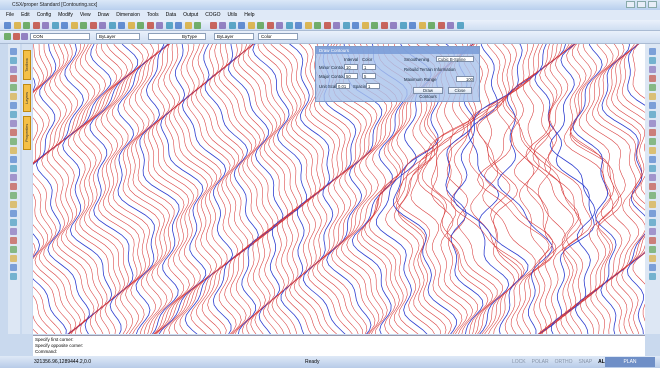 Image resolution: width=660 pixels, height=368 pixels. I want to click on plot-combo: Color, so click(278, 36).